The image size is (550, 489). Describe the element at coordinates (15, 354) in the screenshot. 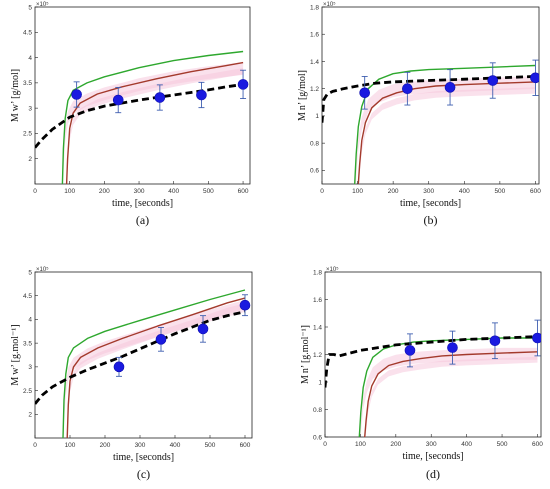

I see `y-axis-label: M w’ [g.mol⁻¹]` at that location.